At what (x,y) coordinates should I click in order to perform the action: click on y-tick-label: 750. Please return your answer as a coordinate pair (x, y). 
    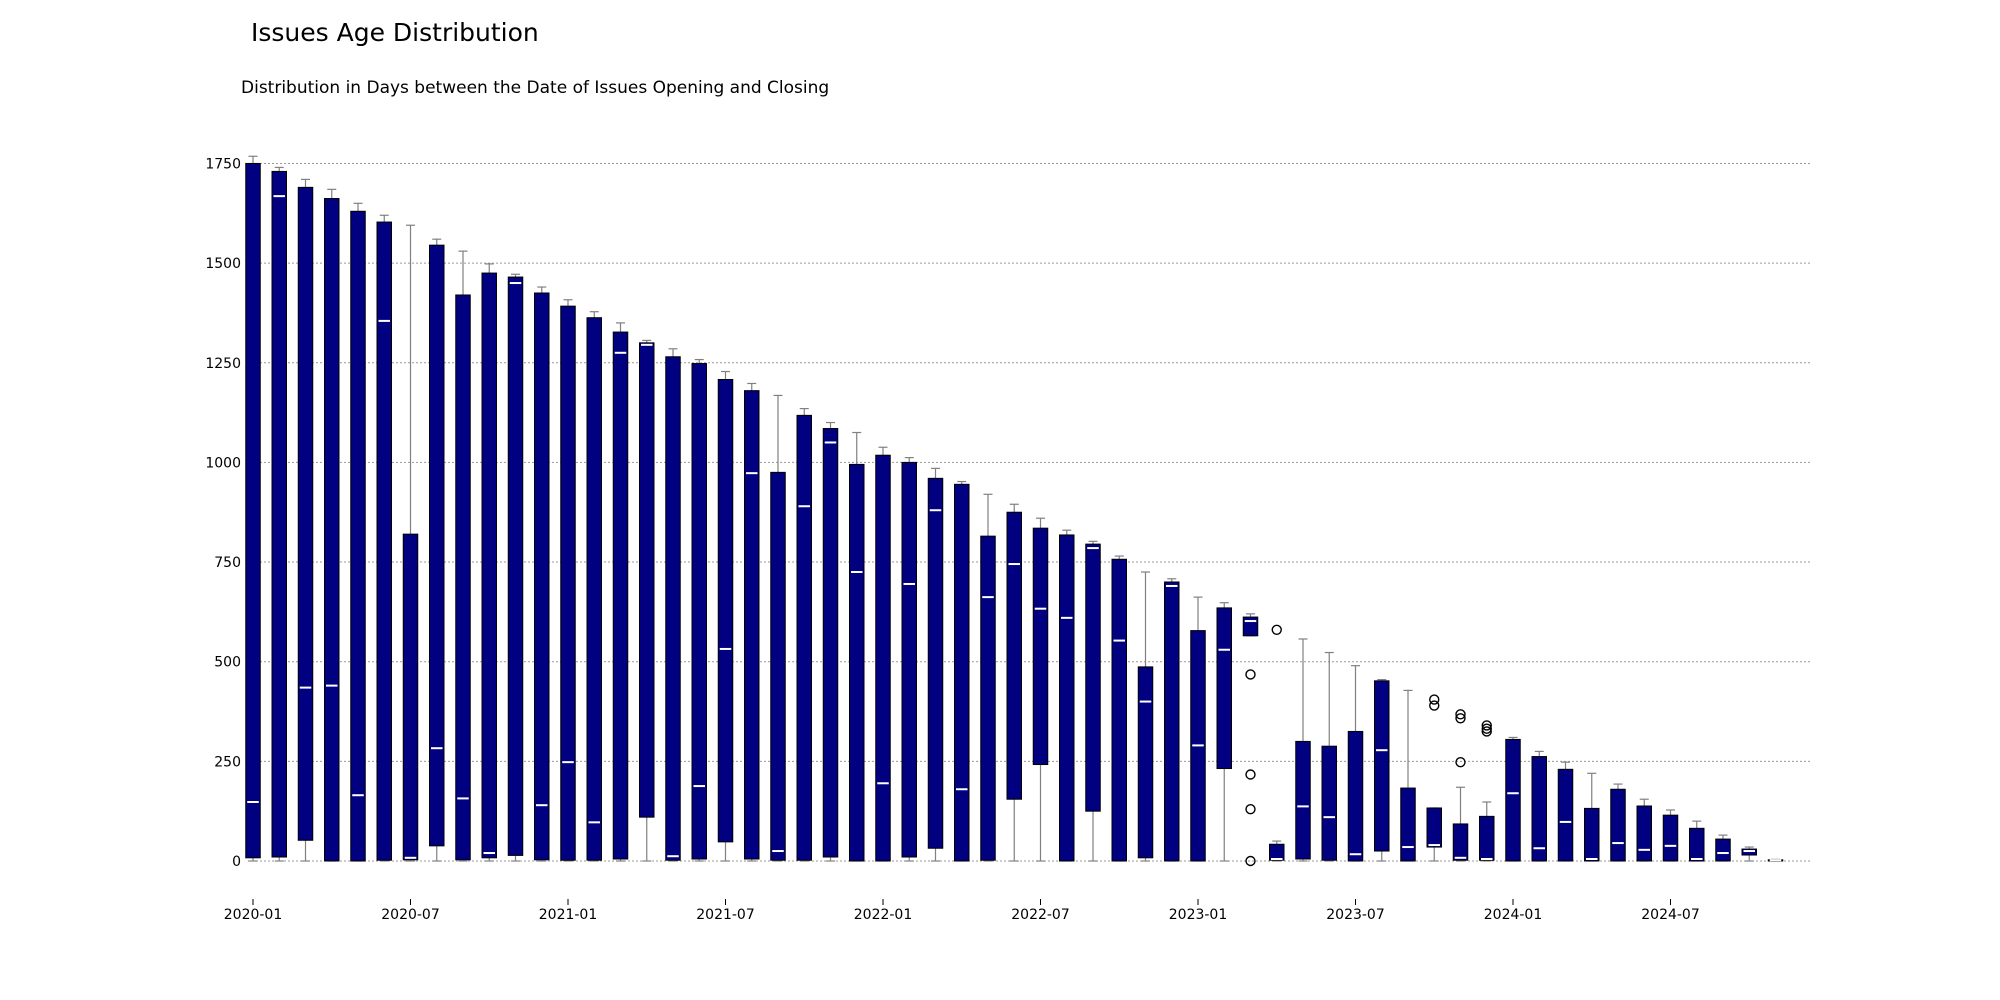
    Looking at the image, I should click on (227, 563).